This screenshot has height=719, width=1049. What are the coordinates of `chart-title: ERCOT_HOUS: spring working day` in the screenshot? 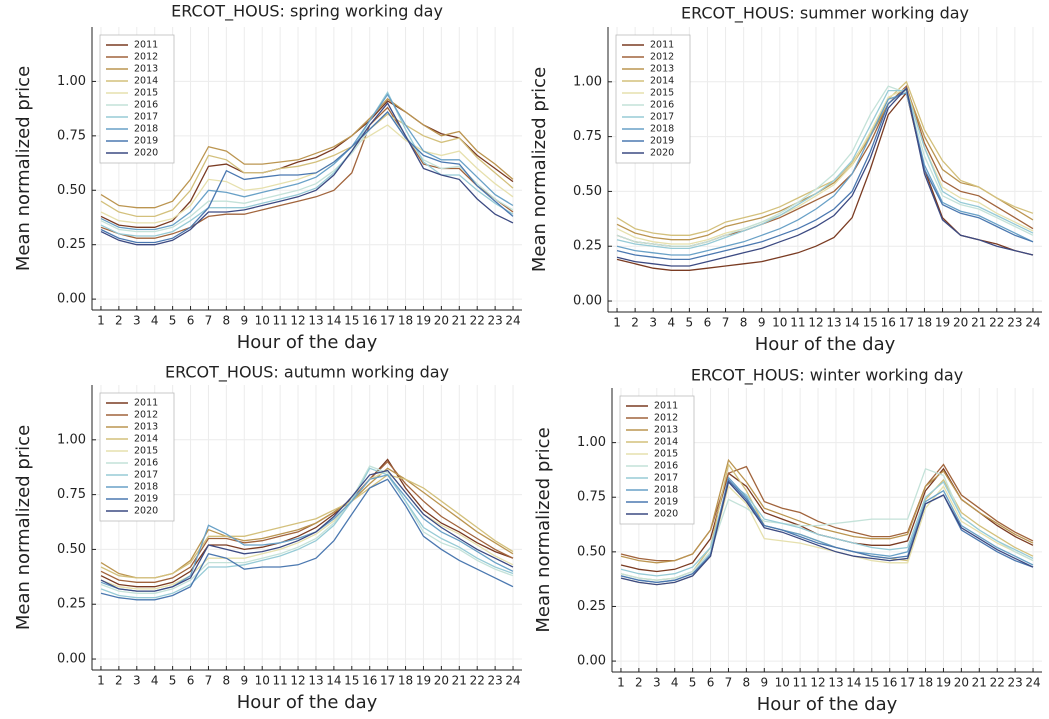 It's located at (307, 12).